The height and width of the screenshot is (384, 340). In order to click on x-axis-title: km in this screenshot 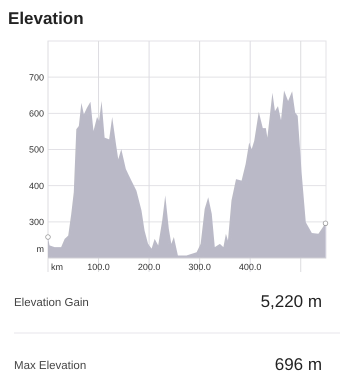, I will do `click(57, 267)`.